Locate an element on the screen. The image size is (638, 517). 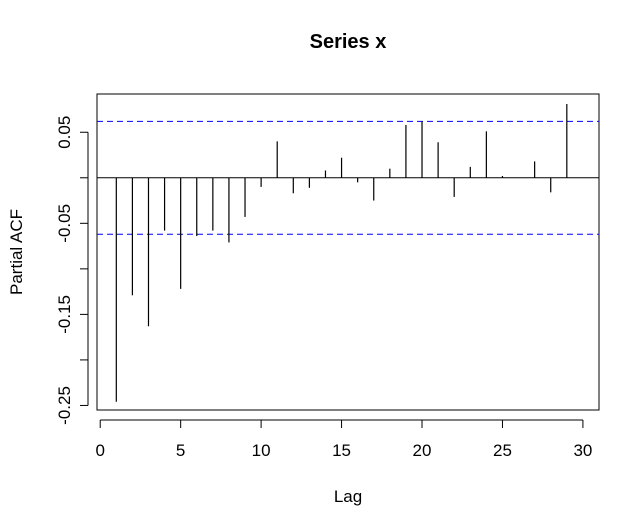
x-tick-label: 25 is located at coordinates (502, 450).